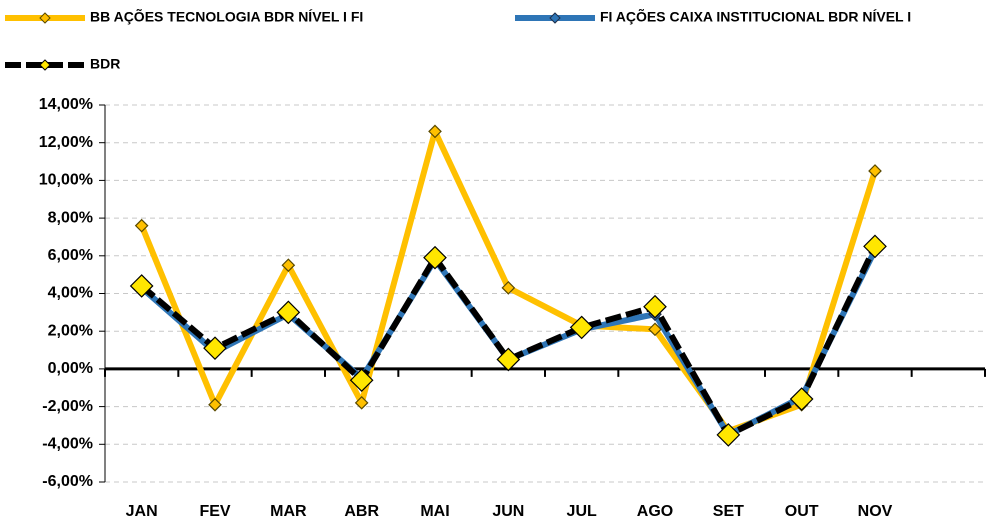  I want to click on y-tick-label: -2,00%, so click(67, 406).